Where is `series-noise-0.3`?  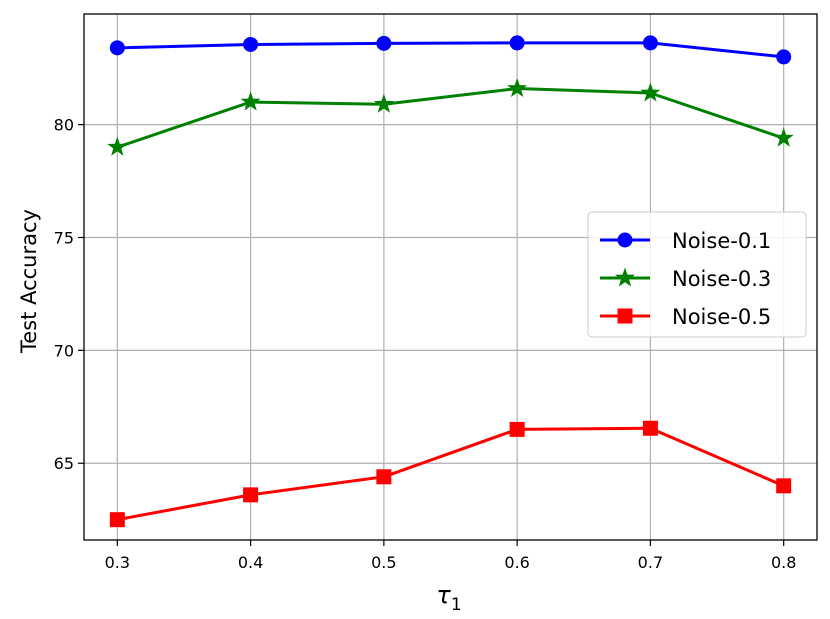
series-noise-0.3 is located at coordinates (450, 117).